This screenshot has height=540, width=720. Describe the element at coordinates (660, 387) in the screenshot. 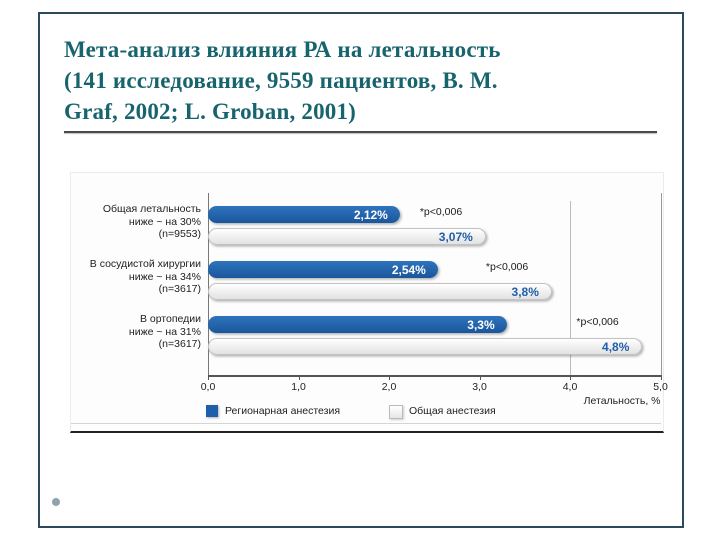

I see `x-tick-label: 5,0` at that location.